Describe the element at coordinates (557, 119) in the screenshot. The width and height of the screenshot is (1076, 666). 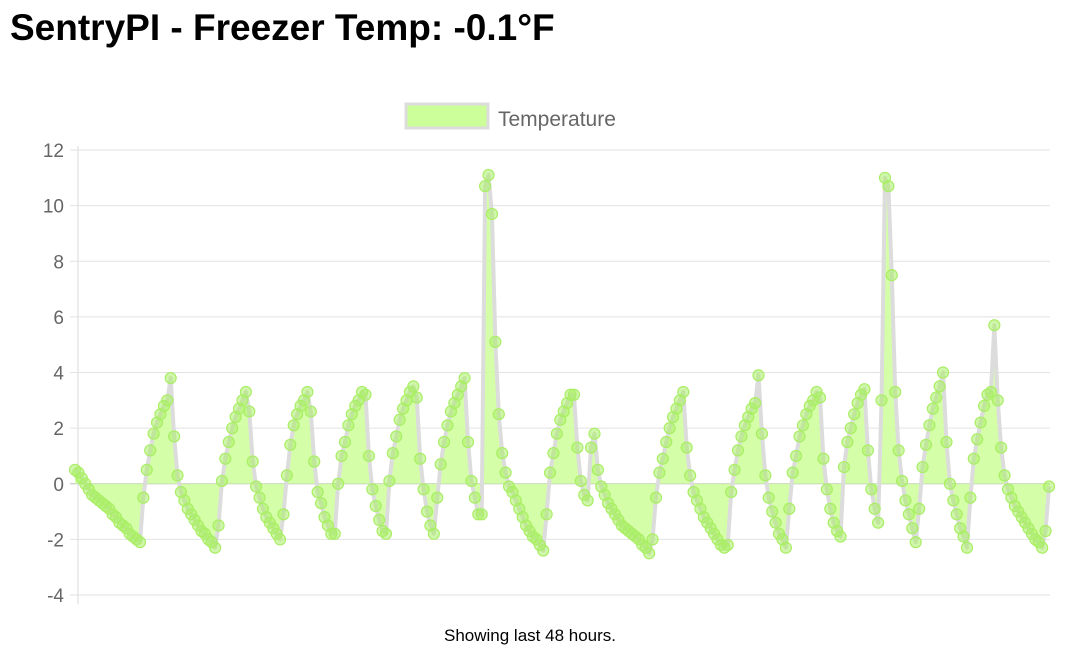
I see `legend-label: Temperature` at that location.